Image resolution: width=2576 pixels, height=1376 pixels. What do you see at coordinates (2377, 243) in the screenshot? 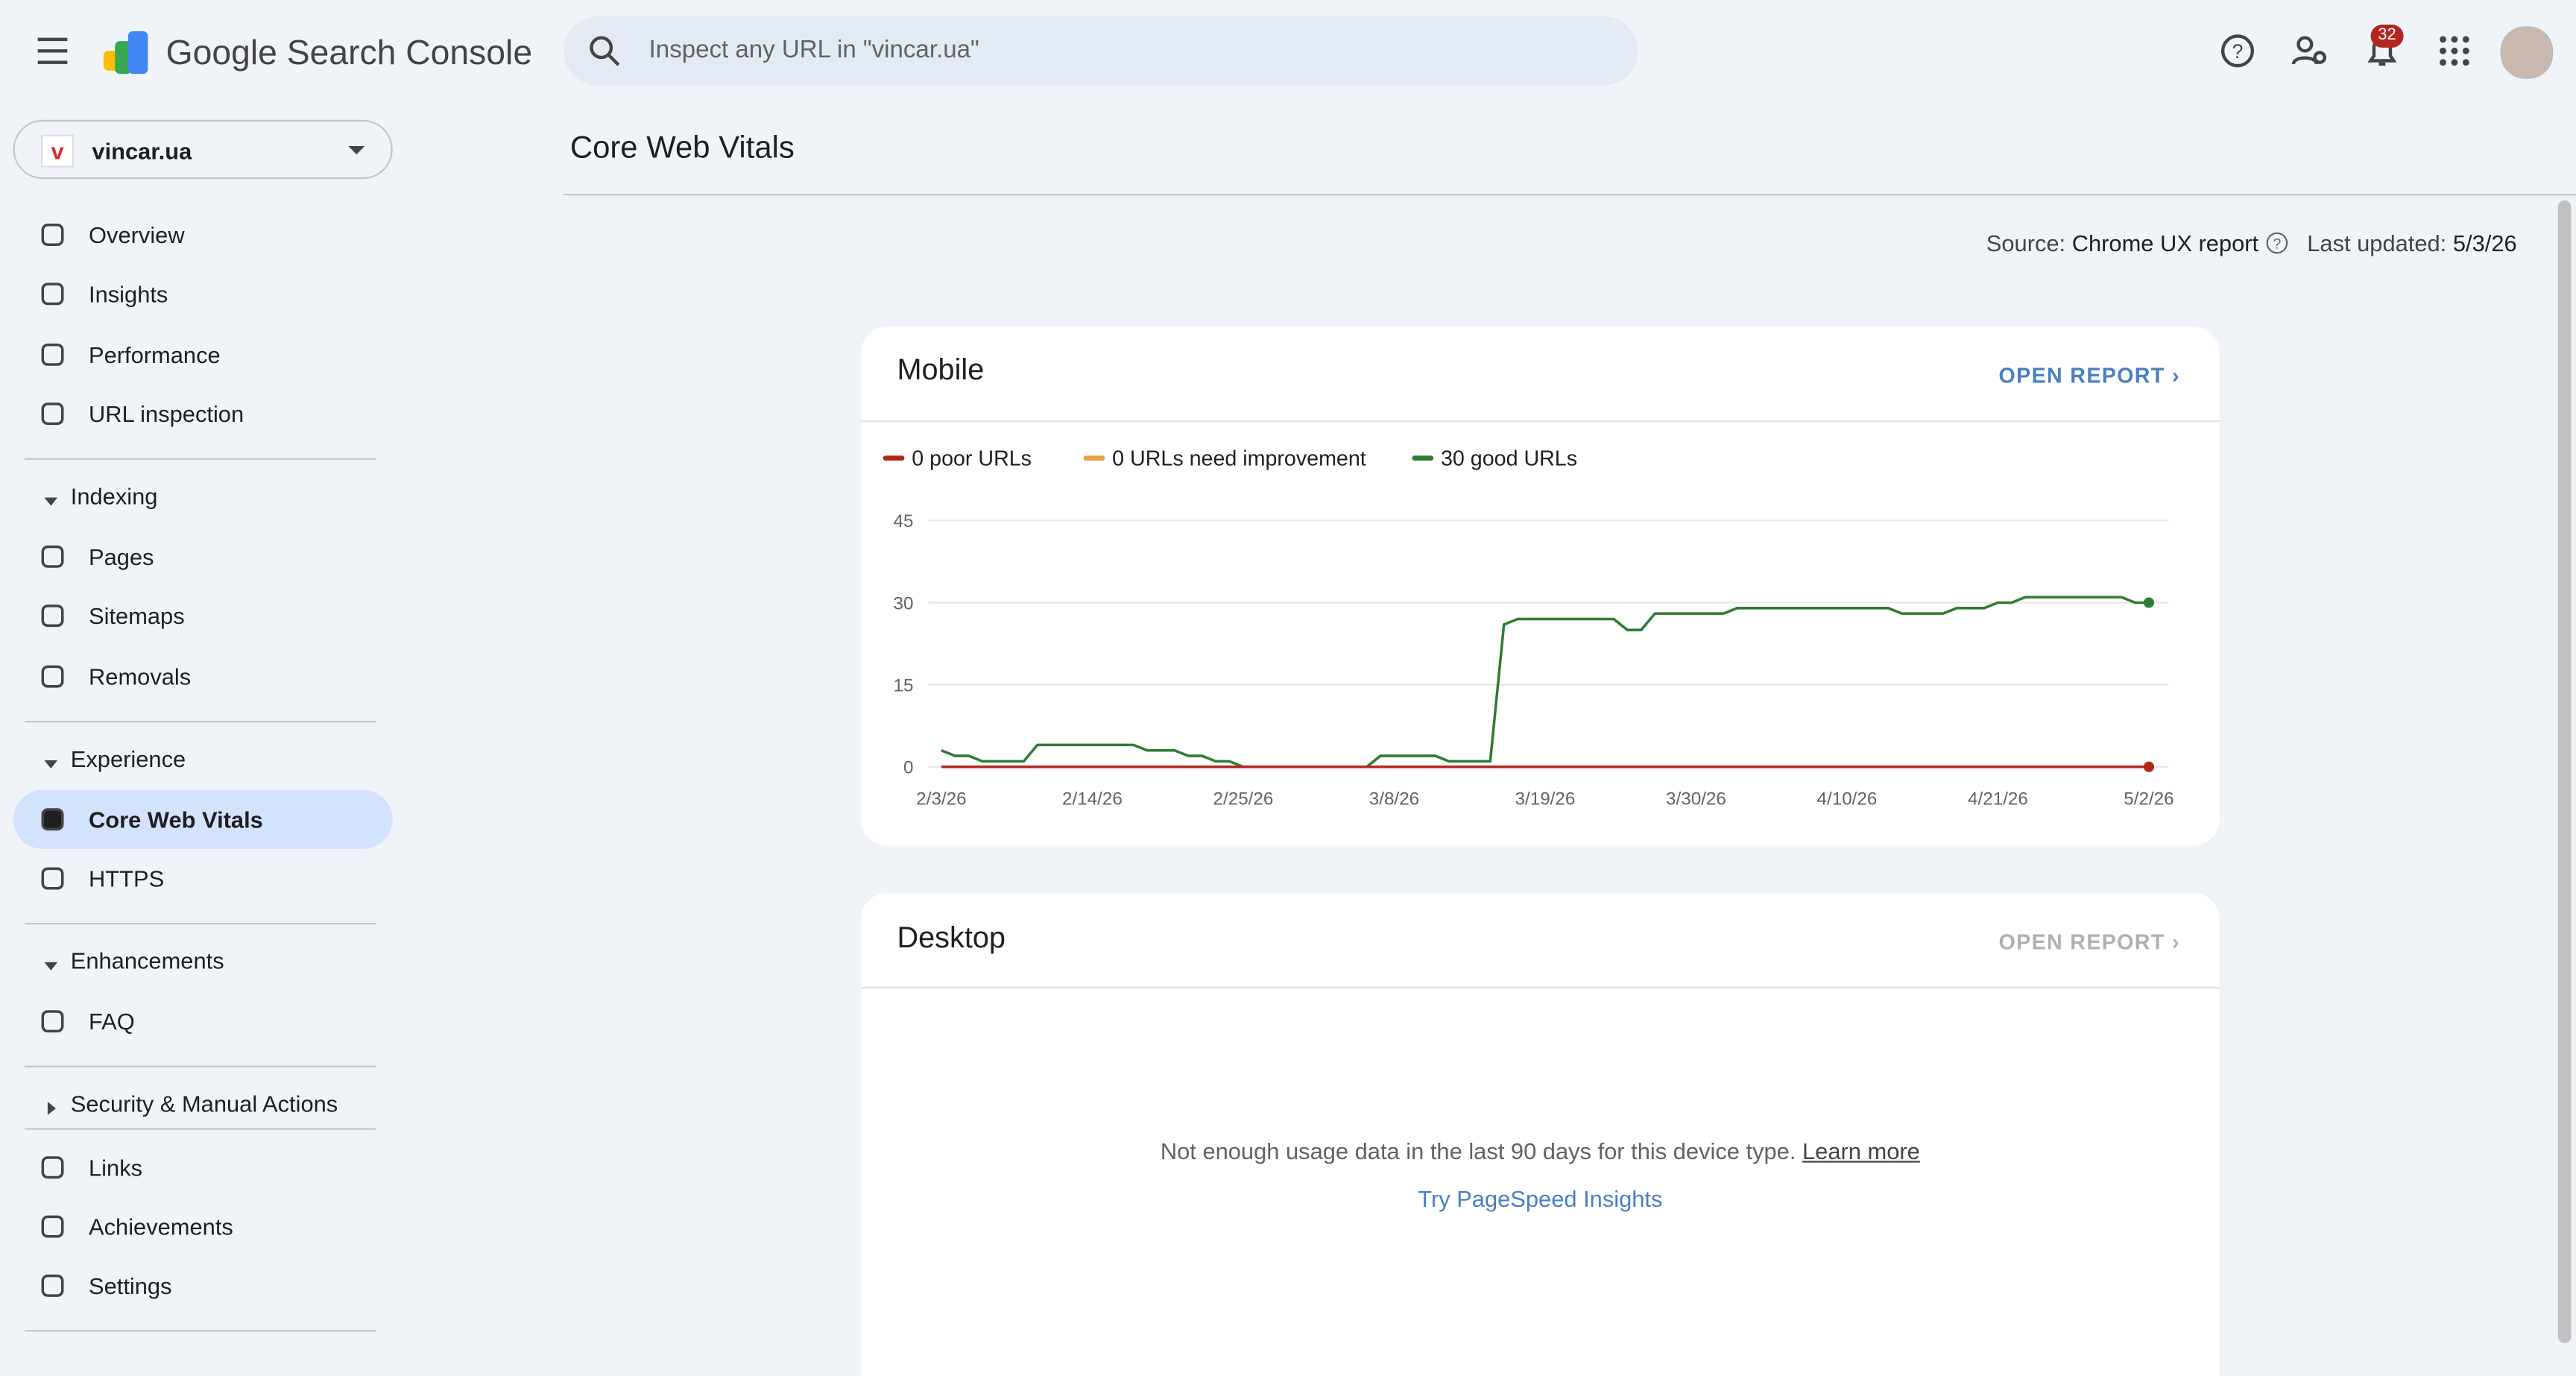
I see `updated-label: Last updated:` at bounding box center [2377, 243].